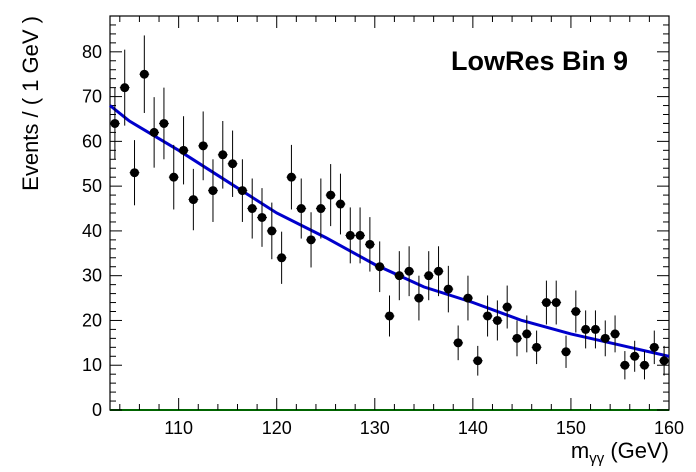  I want to click on y-tick-label: 60, so click(92, 141).